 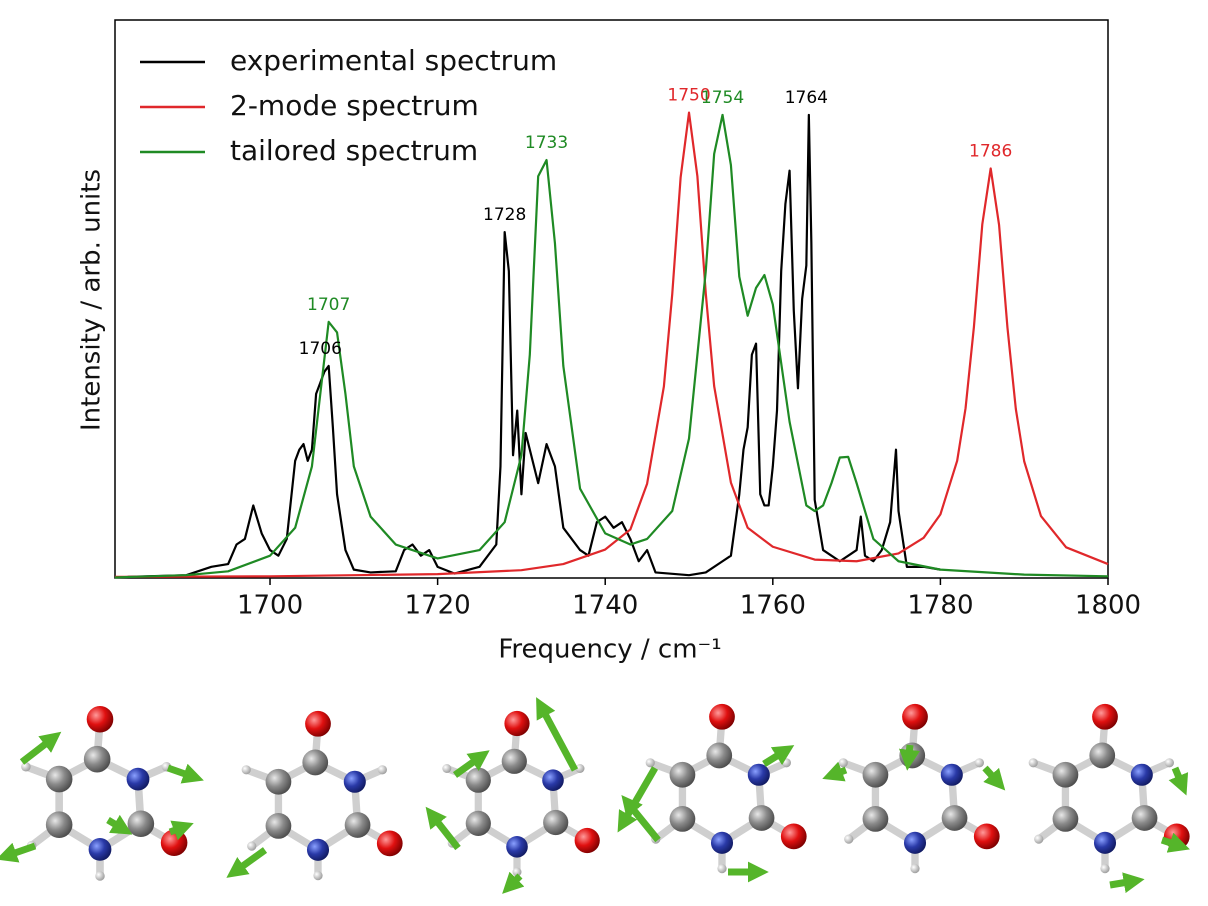 I want to click on legend-label: tailored spectrum, so click(x=354, y=150).